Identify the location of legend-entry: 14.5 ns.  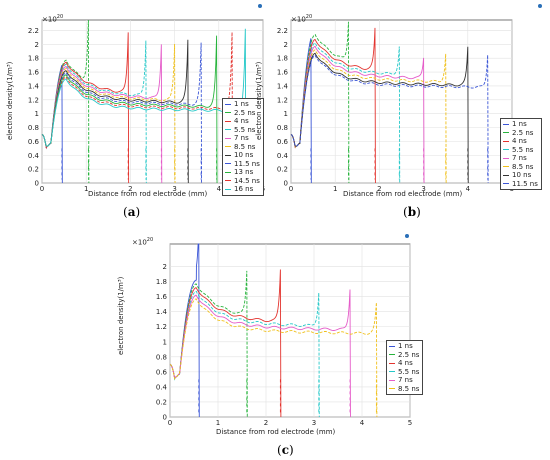
(242, 181).